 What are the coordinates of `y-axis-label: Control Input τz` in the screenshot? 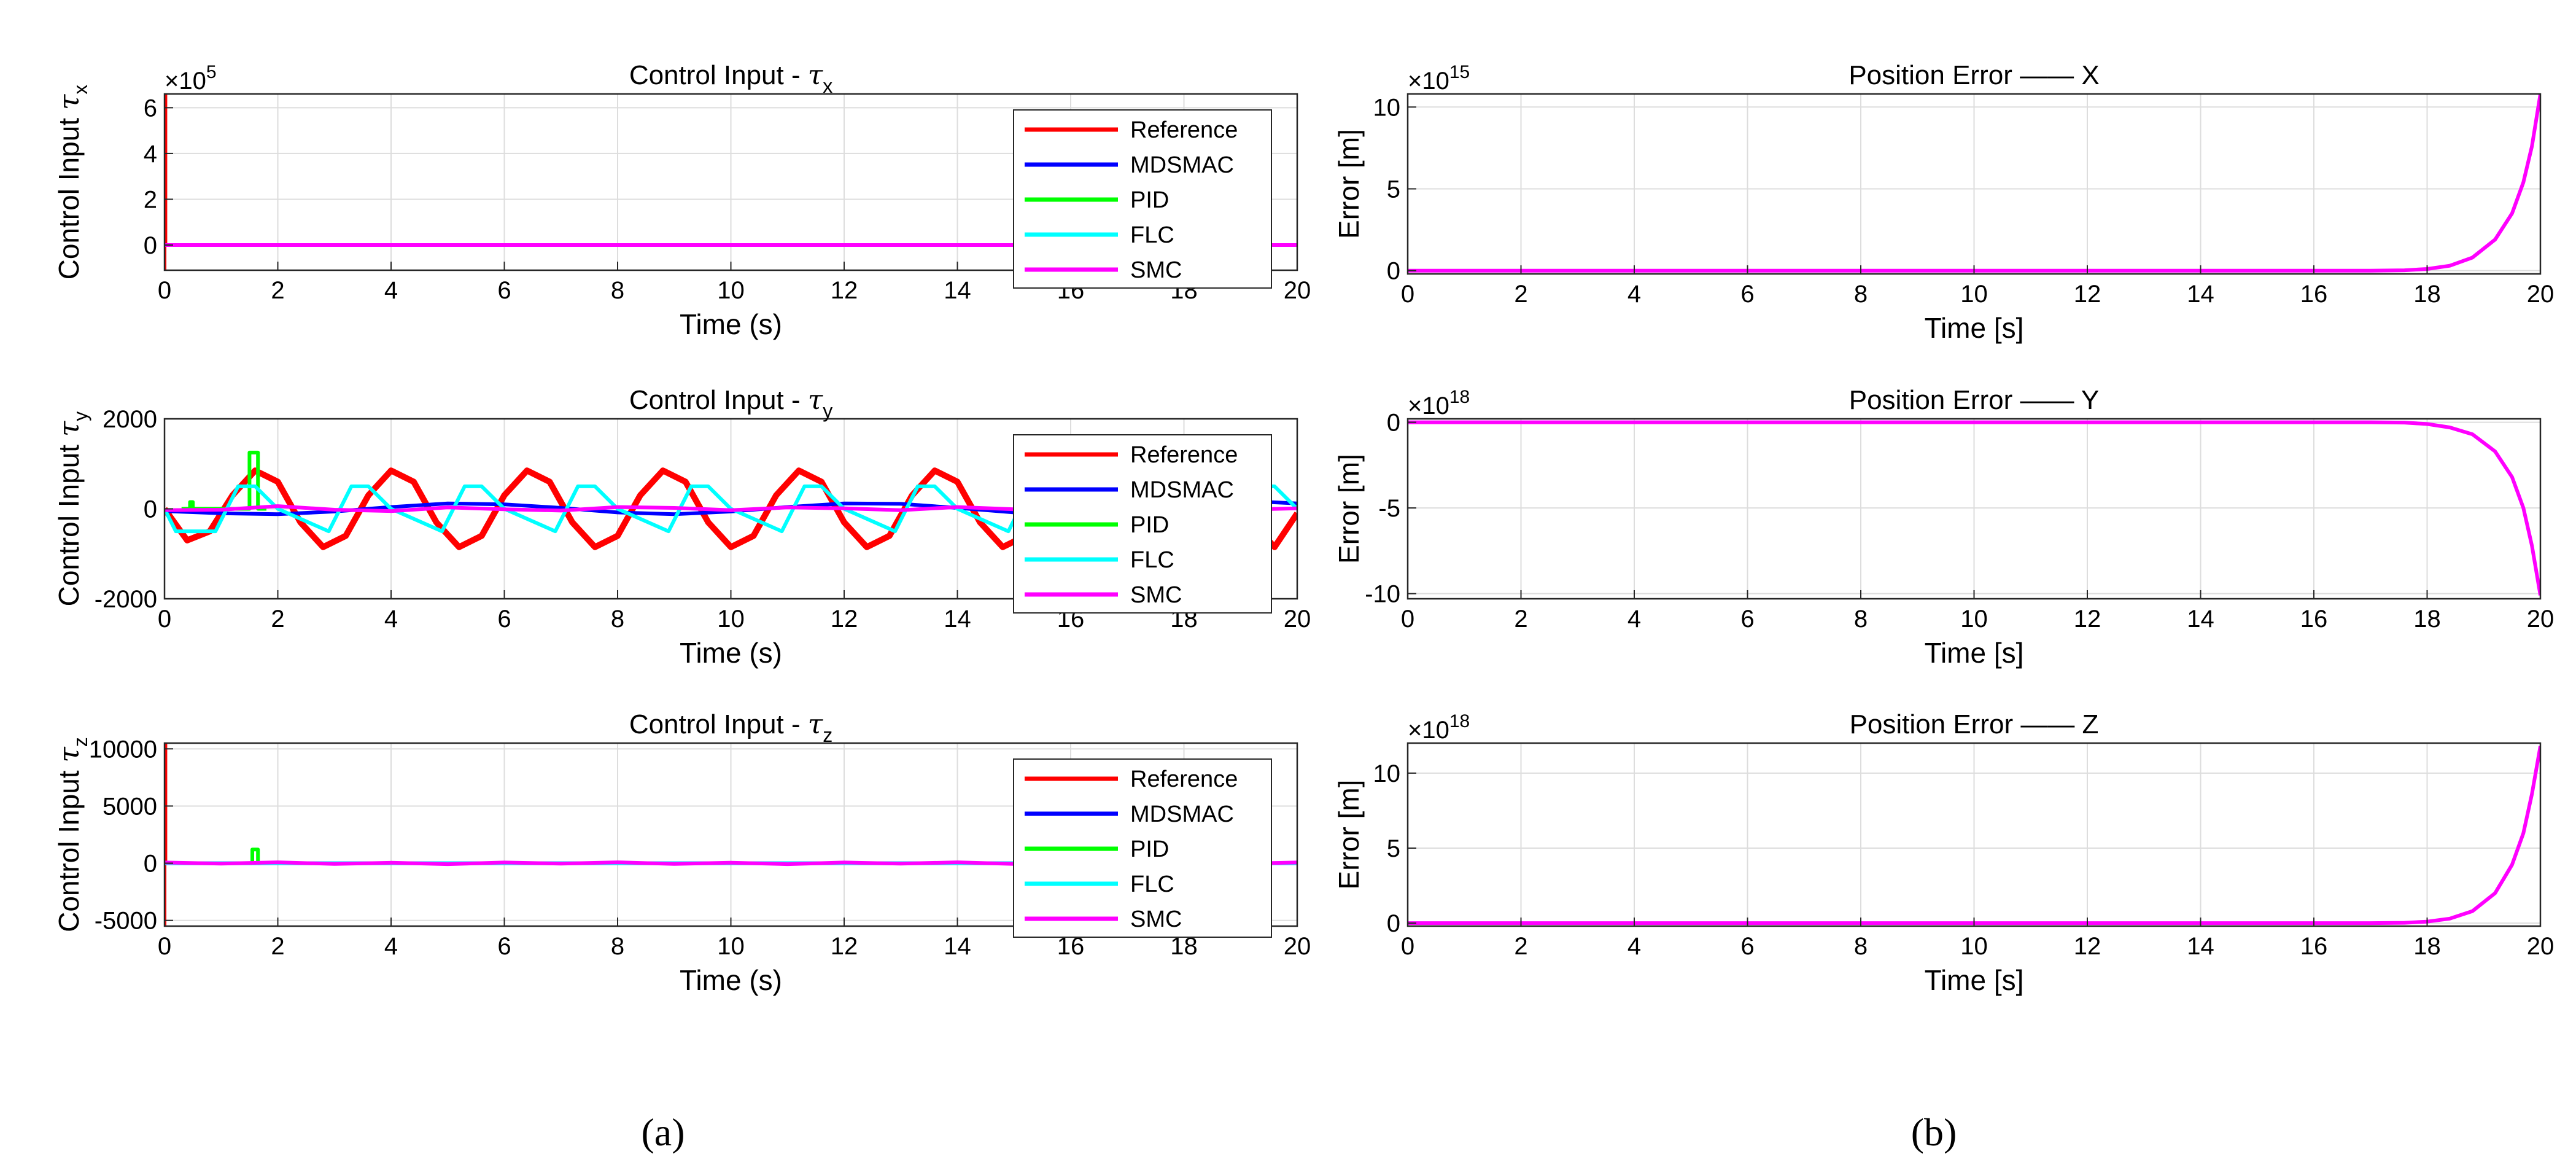 It's located at (71, 834).